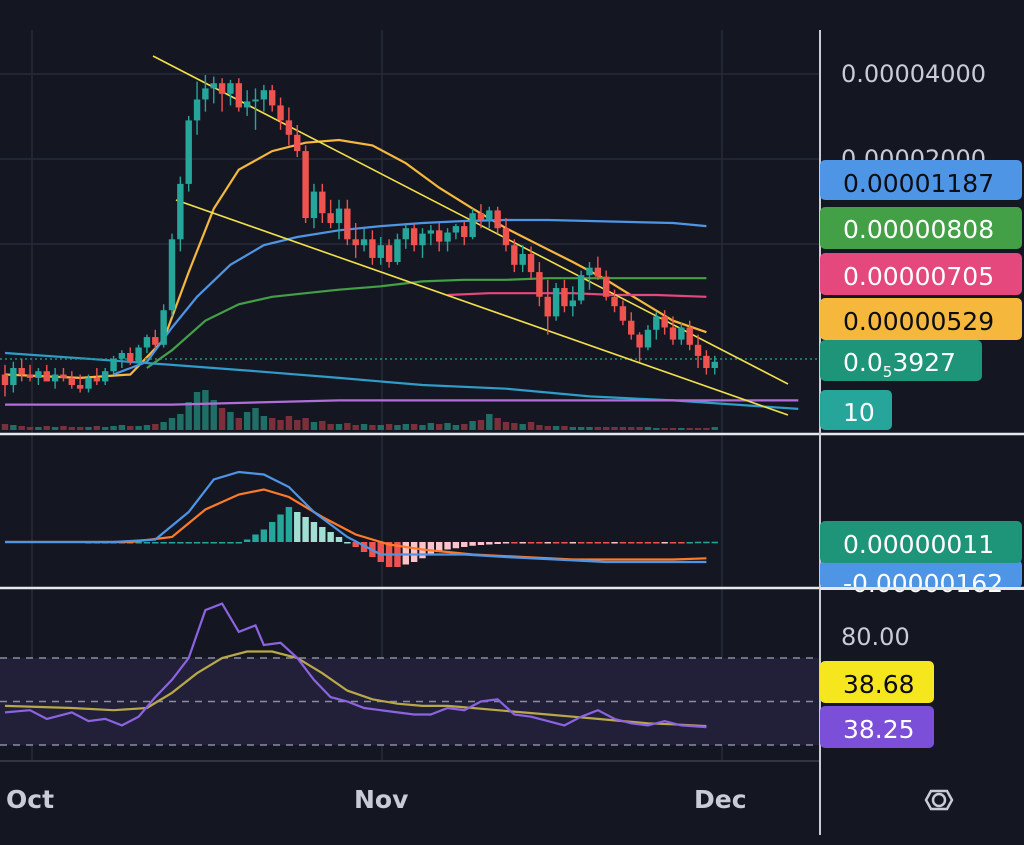 The width and height of the screenshot is (1024, 845). I want to click on settings-center, so click(939, 800).